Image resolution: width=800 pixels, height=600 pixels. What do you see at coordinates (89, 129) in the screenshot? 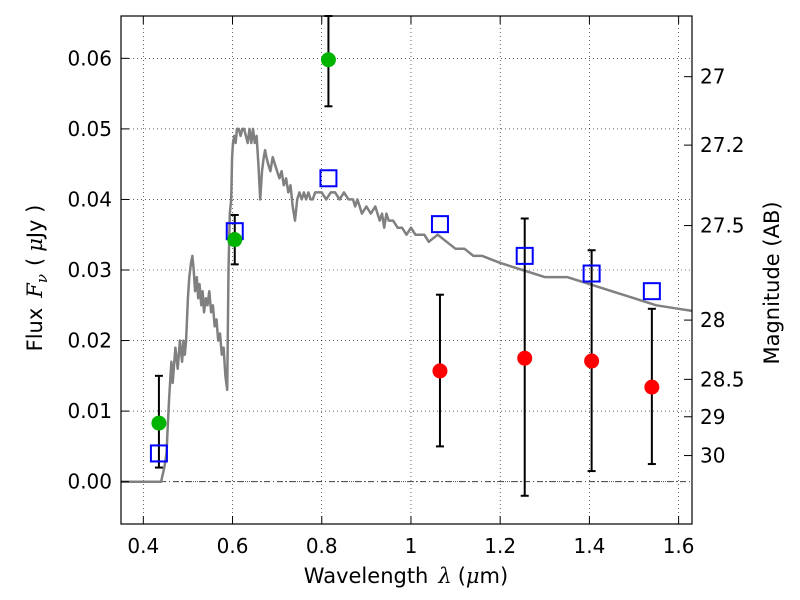
I see `y-tick-label: 0.05` at bounding box center [89, 129].